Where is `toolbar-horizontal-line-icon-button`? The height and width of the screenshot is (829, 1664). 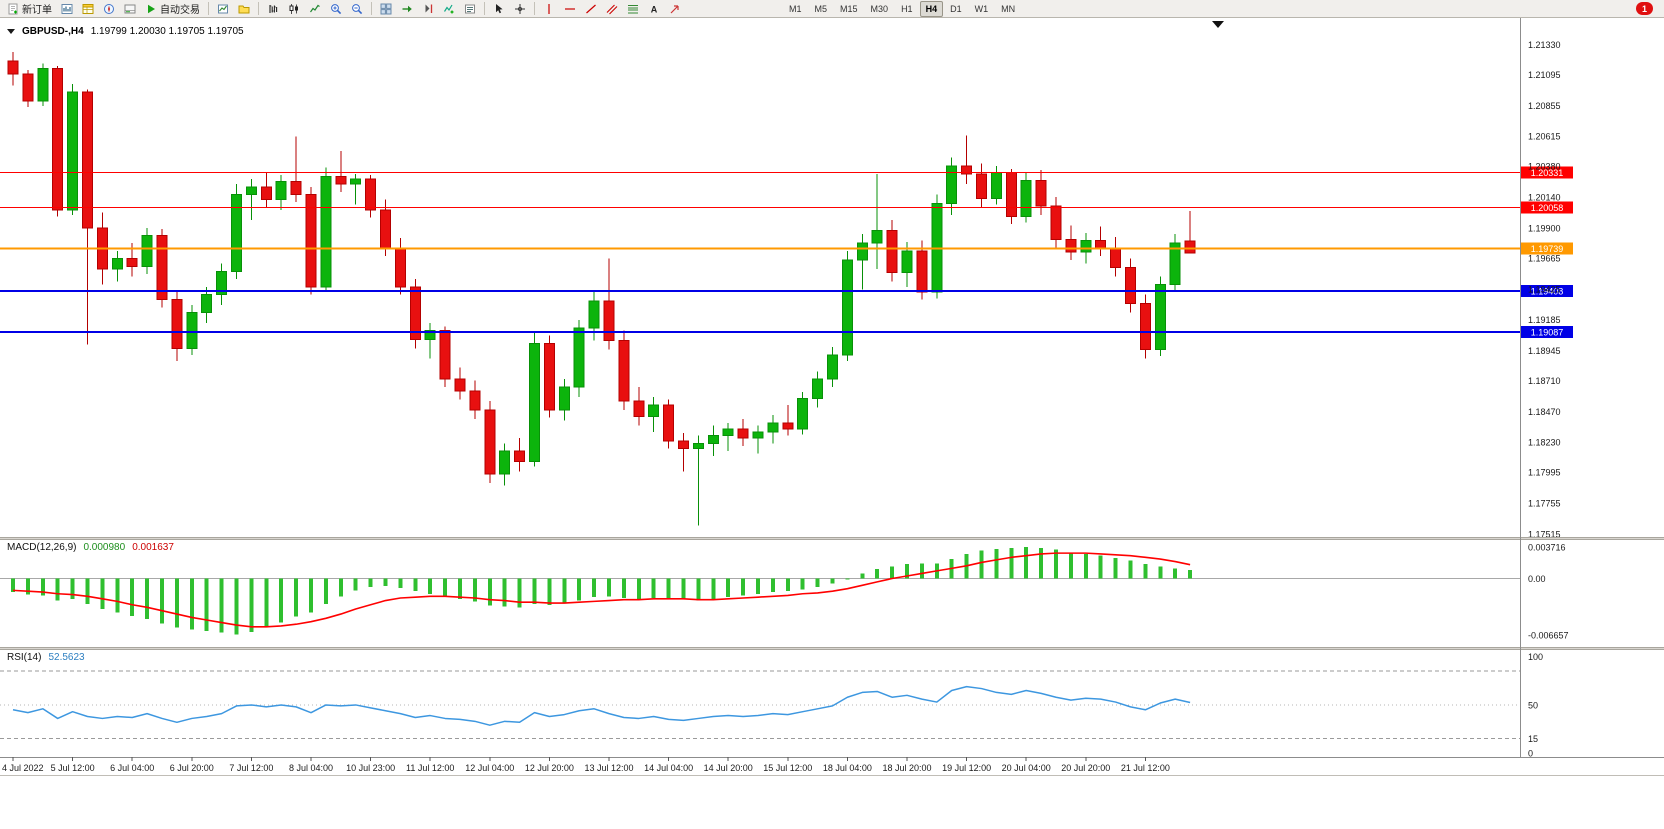 toolbar-horizontal-line-icon-button is located at coordinates (570, 8).